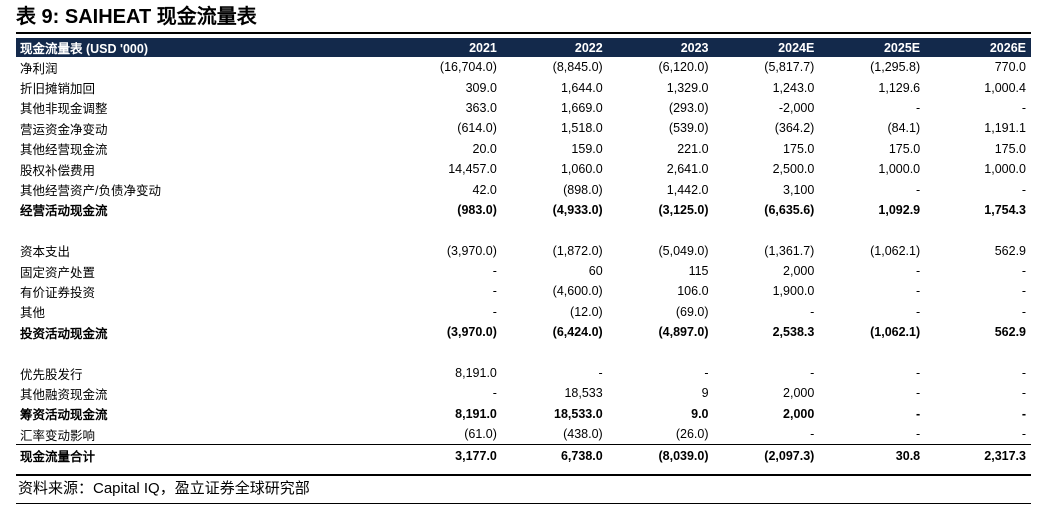 The height and width of the screenshot is (511, 1047). I want to click on top-rule, so click(523, 33).